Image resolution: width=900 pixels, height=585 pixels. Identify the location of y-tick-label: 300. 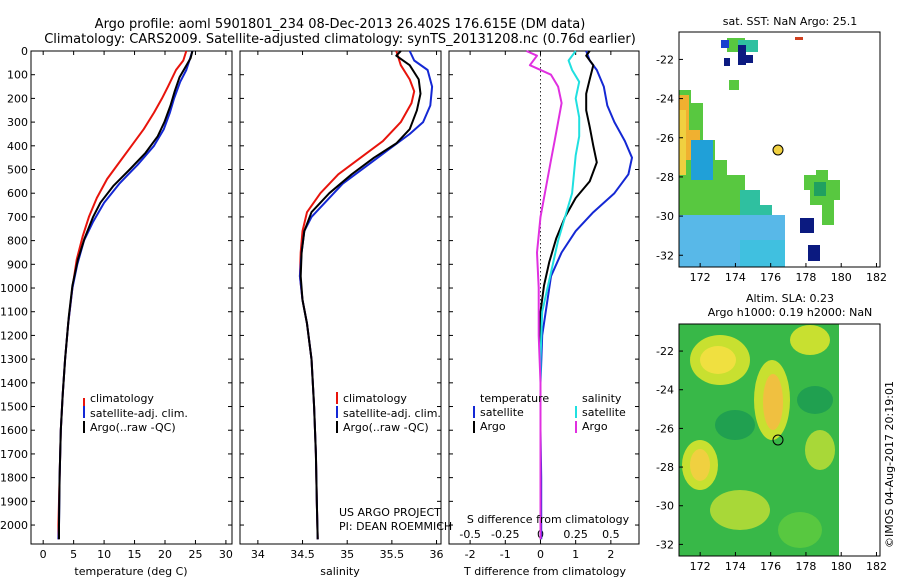
(17, 122).